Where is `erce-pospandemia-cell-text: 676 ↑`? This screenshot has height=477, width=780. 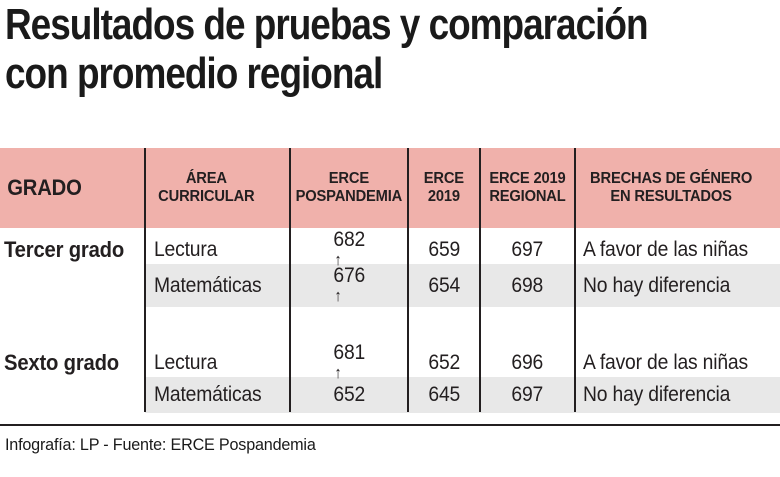
erce-pospandemia-cell-text: 676 ↑ is located at coordinates (349, 284).